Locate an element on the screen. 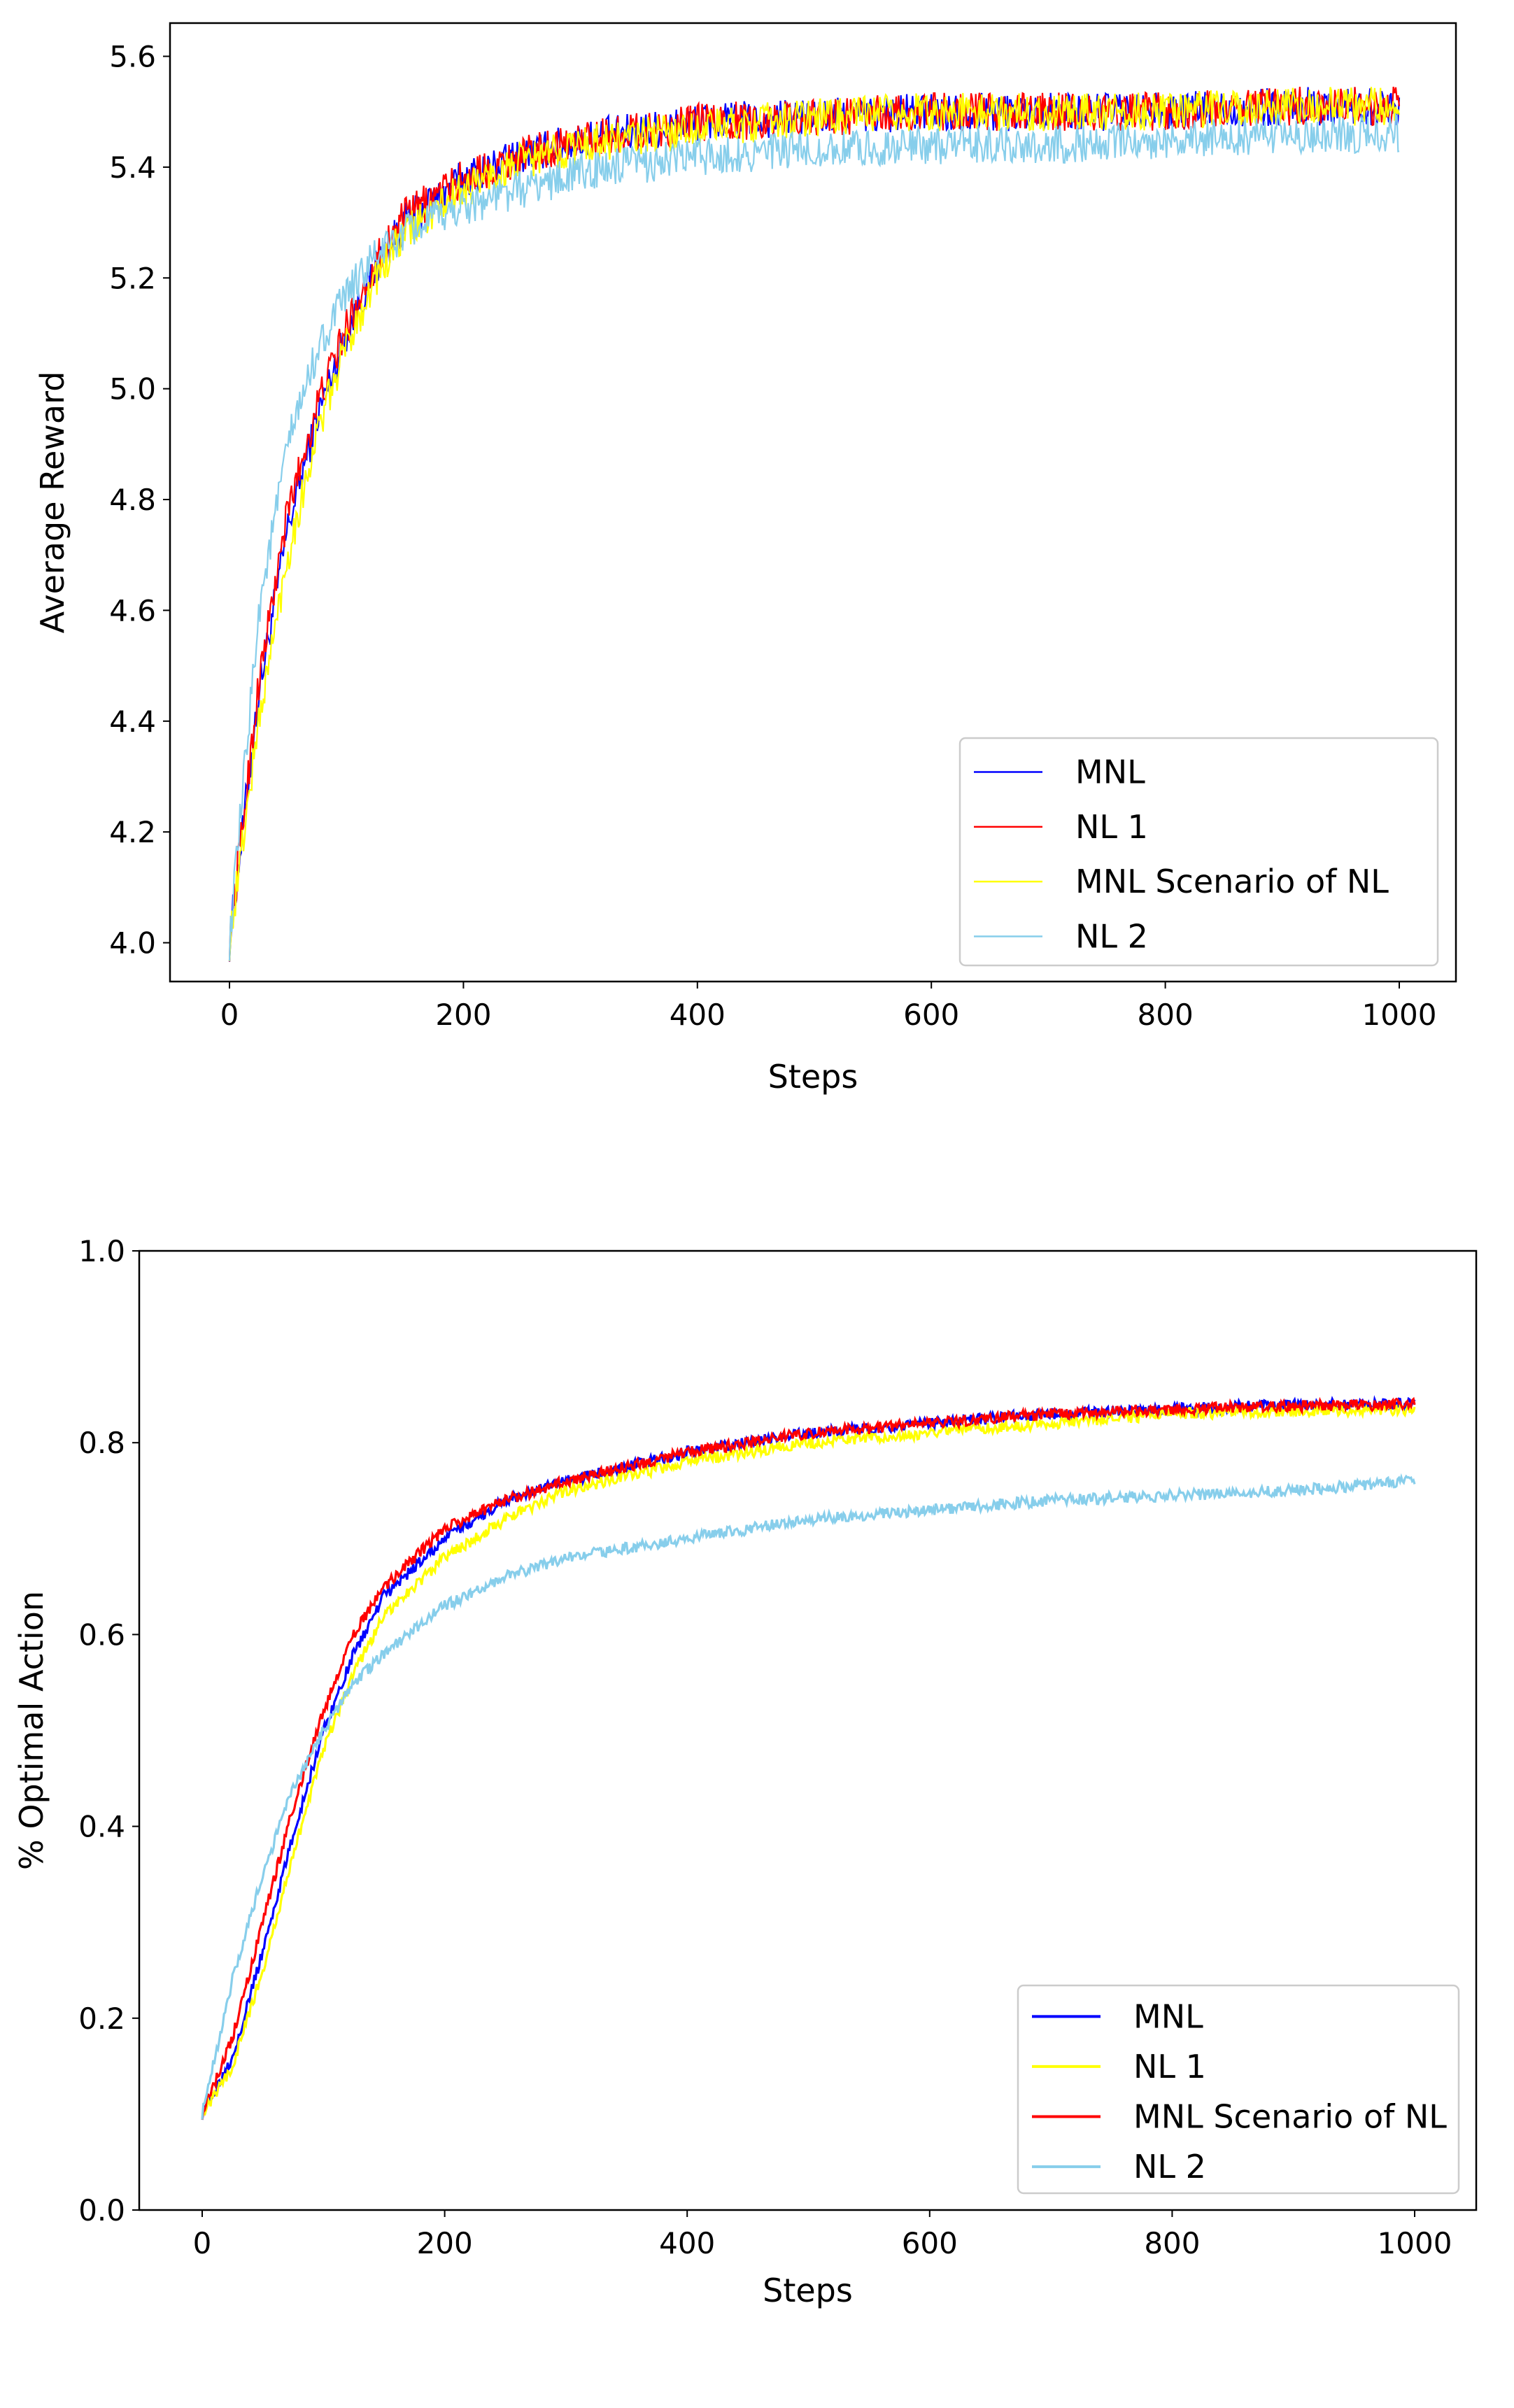 The height and width of the screenshot is (2408, 1514). y-tick-label: 0.6 is located at coordinates (101, 1634).